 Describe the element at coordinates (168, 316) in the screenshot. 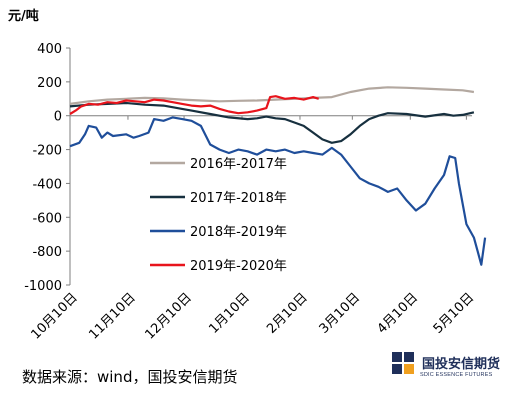

I see `x-tick-label: 12月10日` at that location.